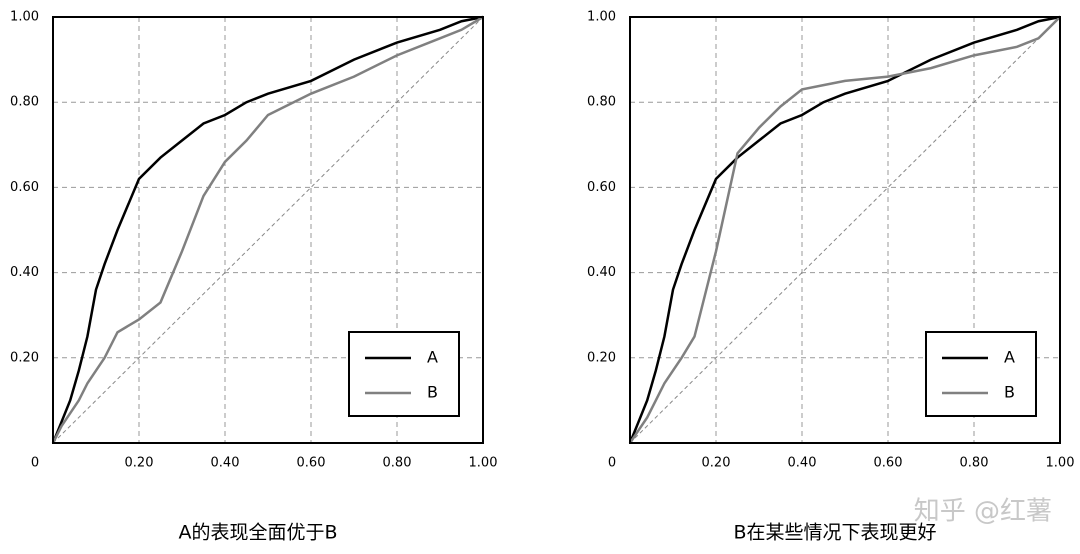 The image size is (1080, 554). I want to click on watermark: 知乎 @红薯, so click(983, 512).